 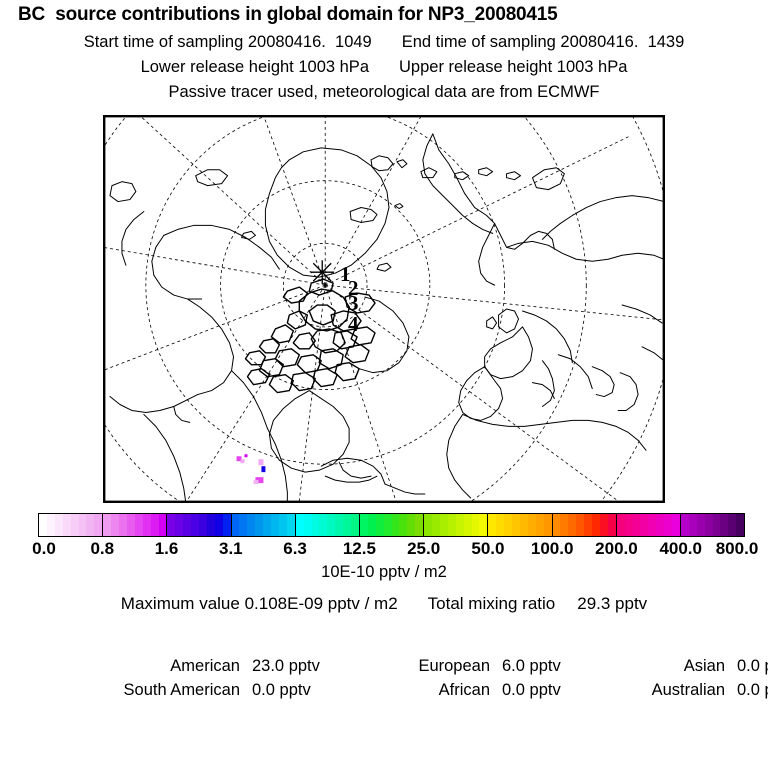 I want to click on colorbar-tick-9: 200.0, so click(x=616, y=548).